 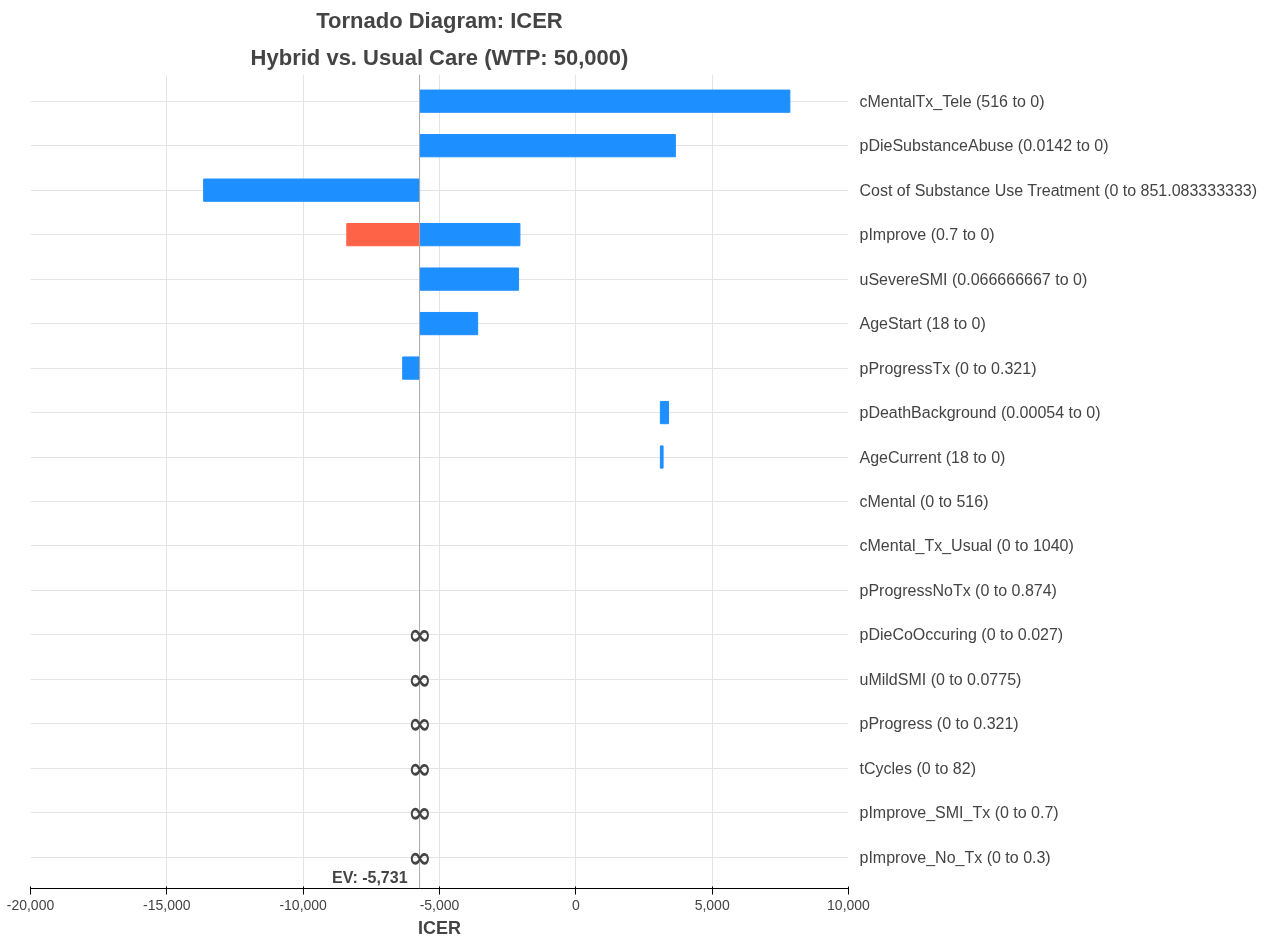 I want to click on y-tick-label: cMental_Tx_Usual (0 to 1040), so click(x=966, y=546).